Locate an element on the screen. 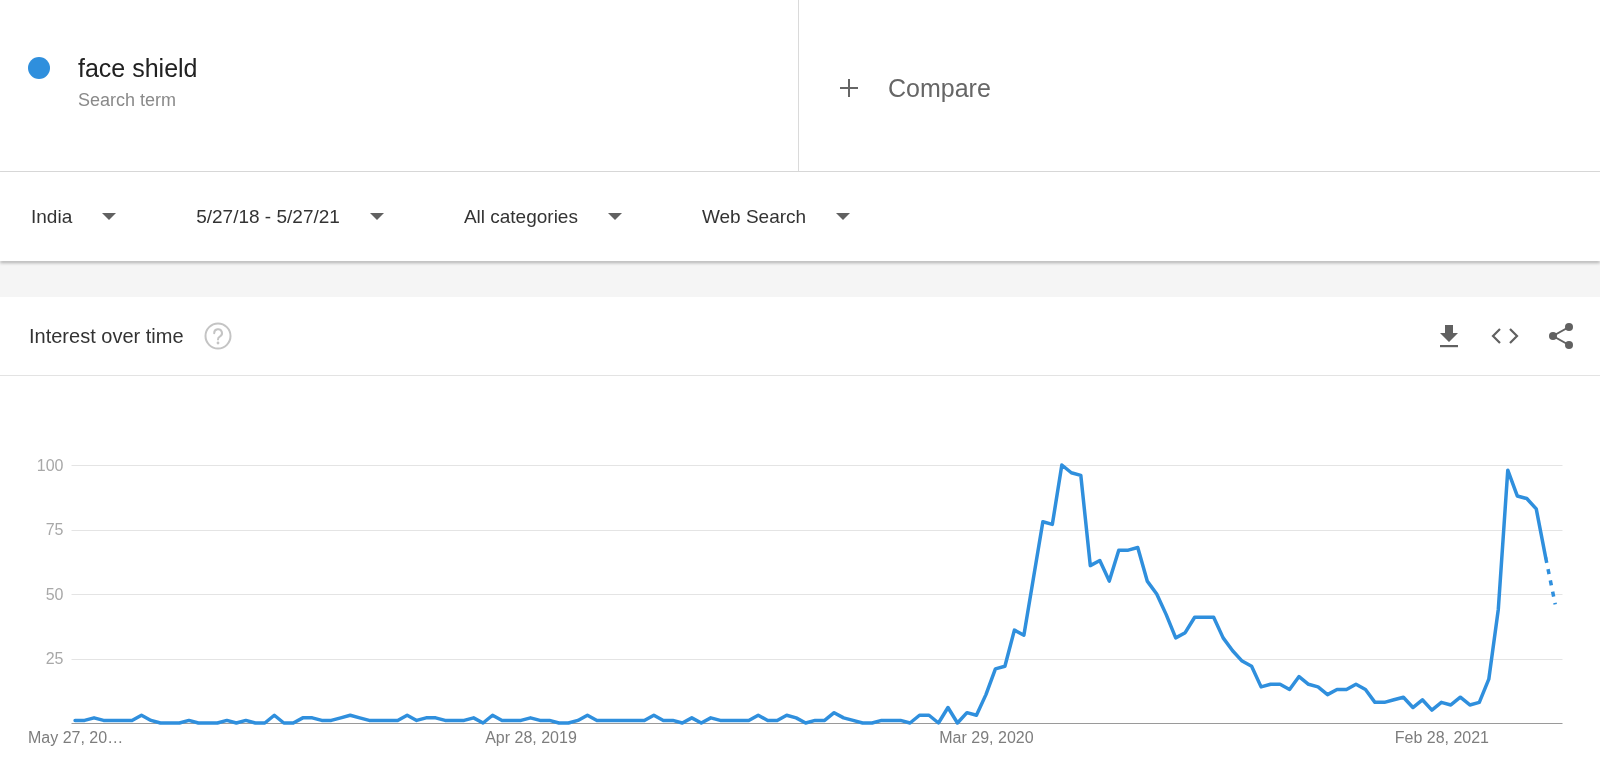  legend-label: face shield is located at coordinates (138, 68).